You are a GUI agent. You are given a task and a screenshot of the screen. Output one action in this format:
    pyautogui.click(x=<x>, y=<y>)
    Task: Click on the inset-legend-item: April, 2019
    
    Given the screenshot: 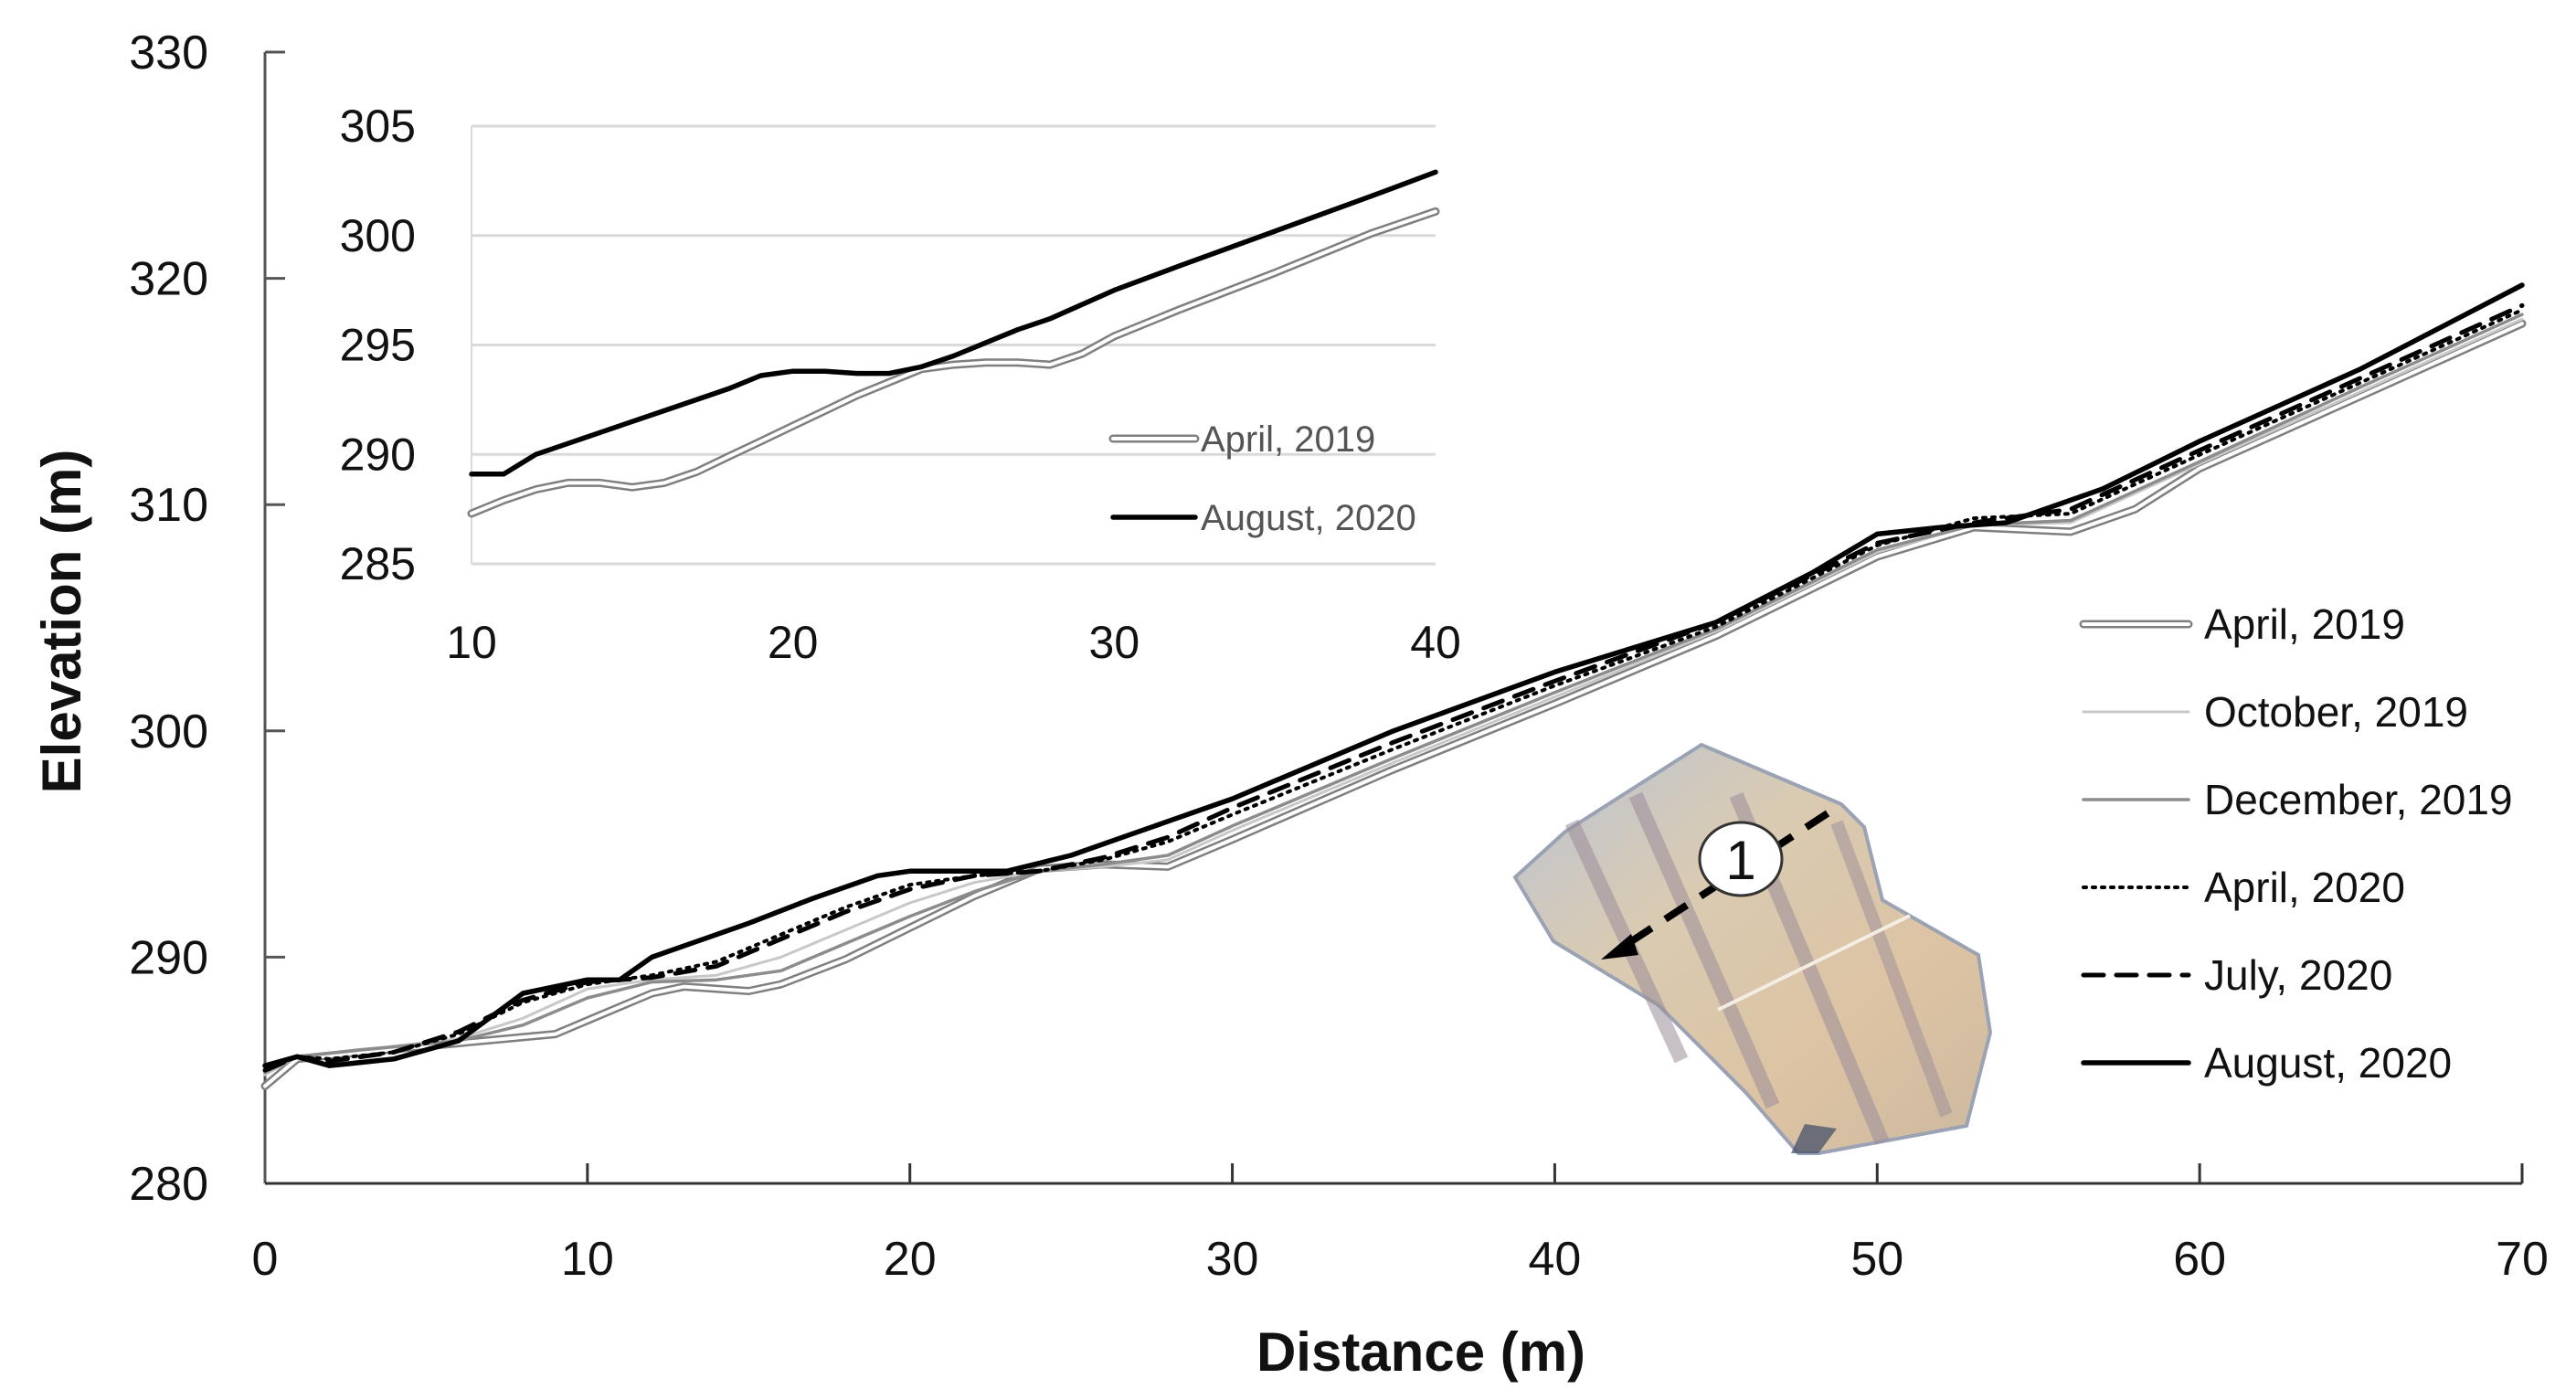 What is the action you would take?
    pyautogui.click(x=1241, y=439)
    